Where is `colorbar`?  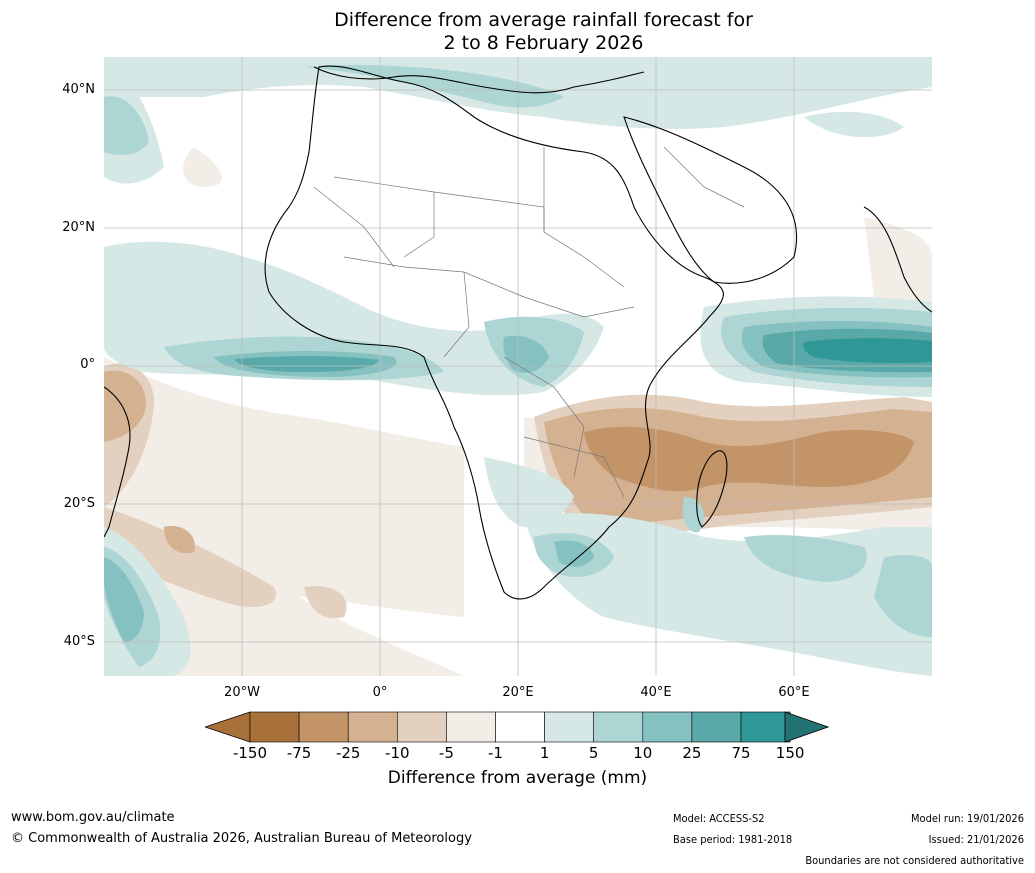
colorbar is located at coordinates (517, 727).